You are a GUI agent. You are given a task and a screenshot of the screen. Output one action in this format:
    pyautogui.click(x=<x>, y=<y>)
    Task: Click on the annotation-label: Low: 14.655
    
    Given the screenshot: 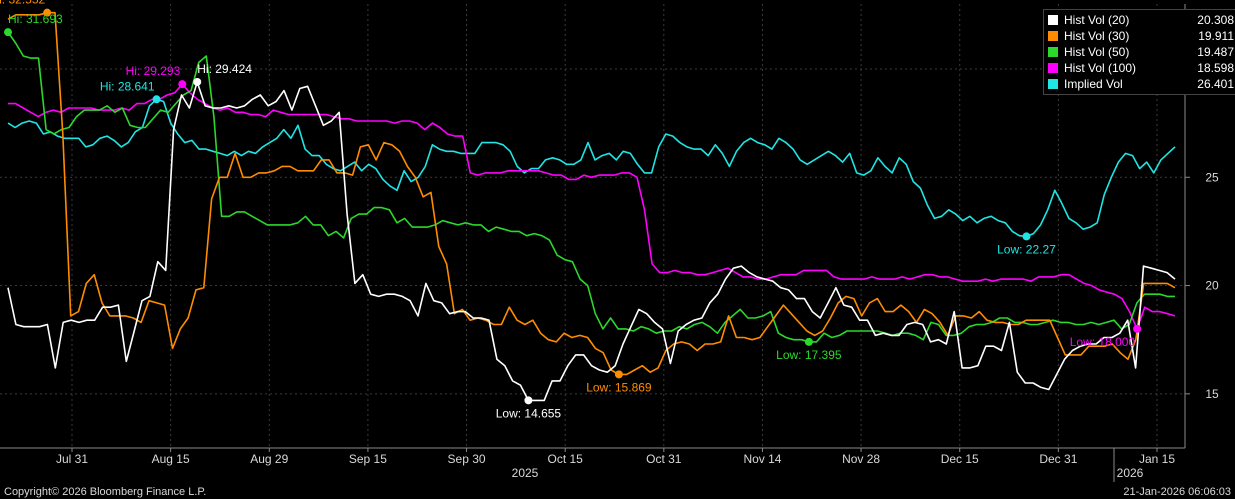 What is the action you would take?
    pyautogui.click(x=529, y=413)
    